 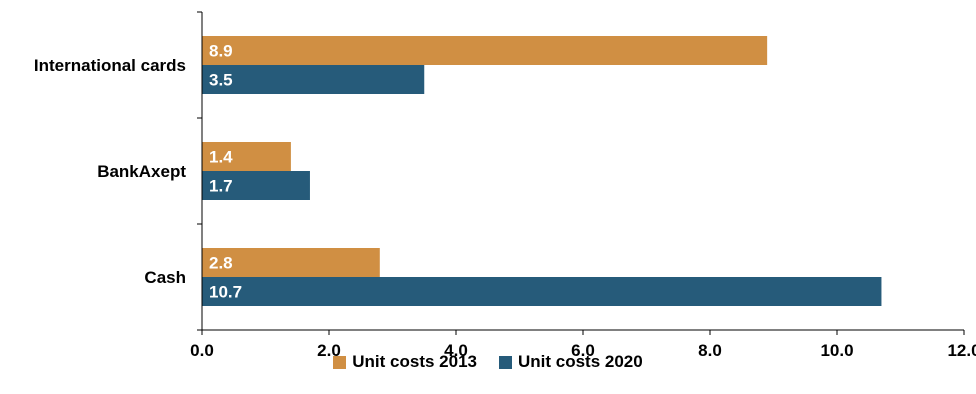 I want to click on data-label: 8.9, so click(x=221, y=51).